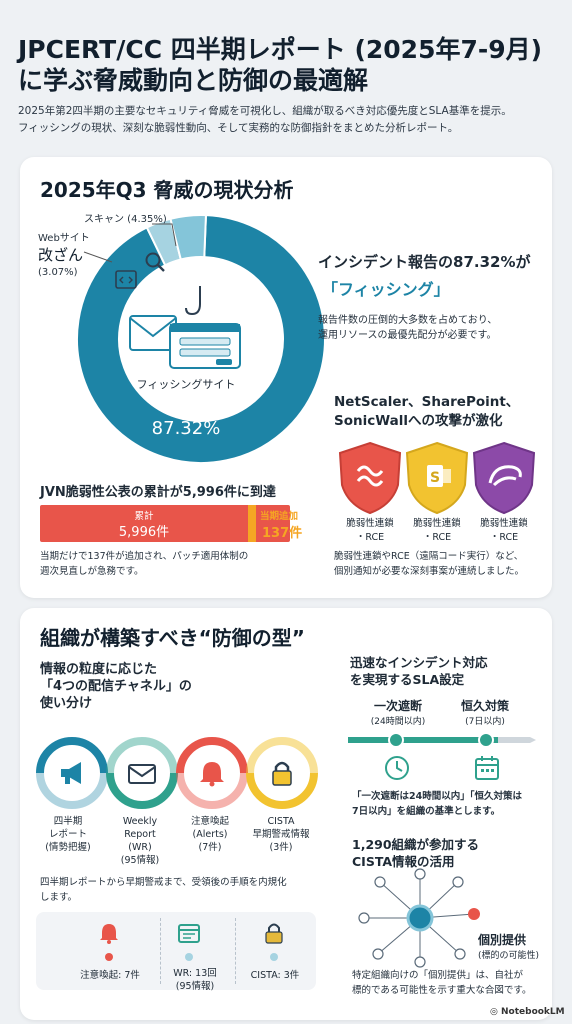 The image size is (572, 1024). I want to click on stat-wr: WR: 13回 (95情報), so click(195, 980).